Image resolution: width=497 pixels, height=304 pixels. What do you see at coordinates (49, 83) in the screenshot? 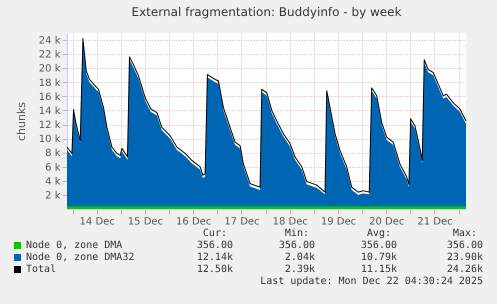
I see `y-tick-label: 18 k` at bounding box center [49, 83].